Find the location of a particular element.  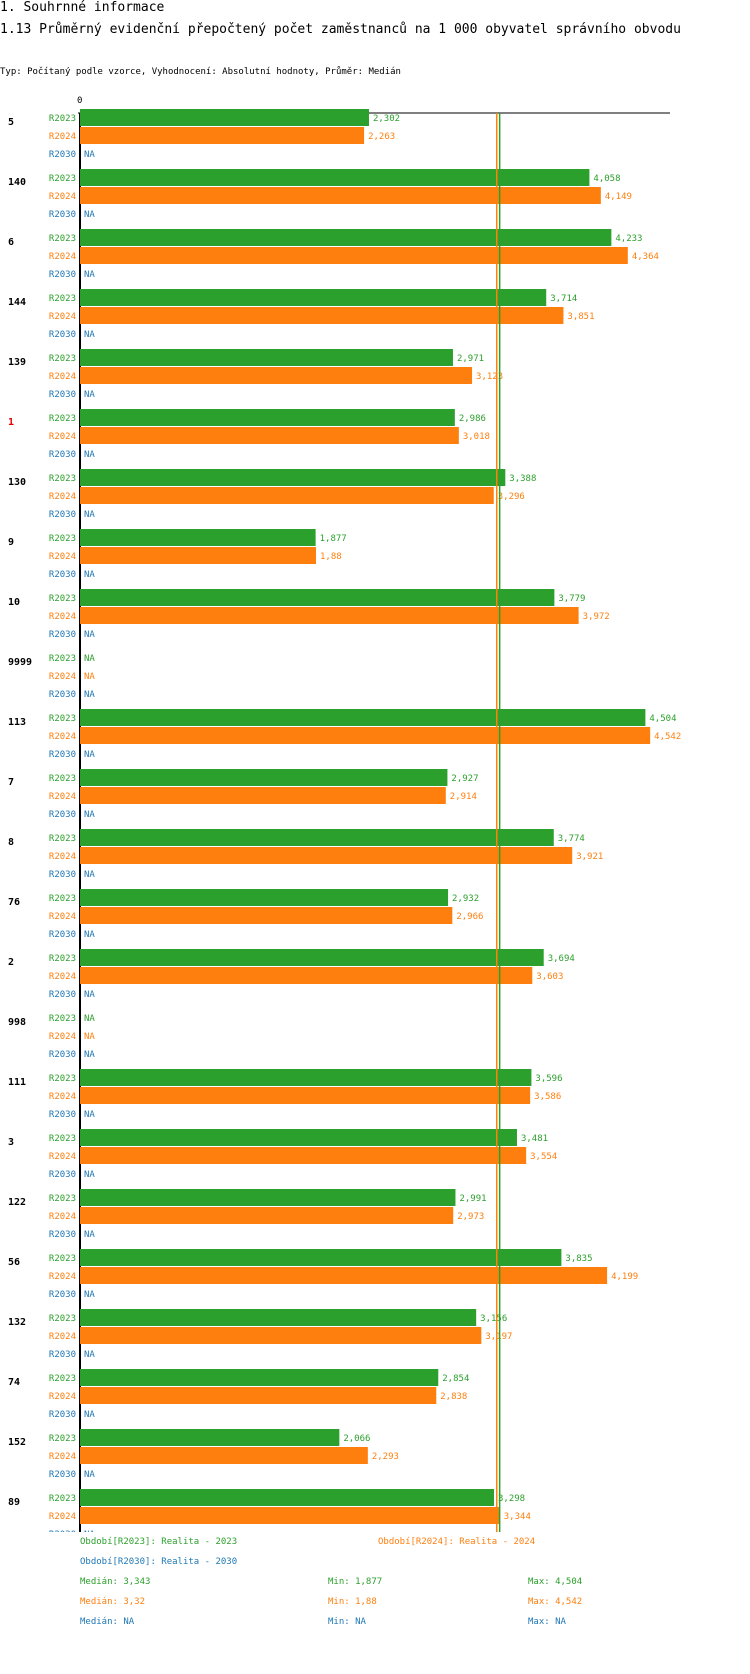

stat-max-r2023: Max: 4,504 is located at coordinates (555, 1582).